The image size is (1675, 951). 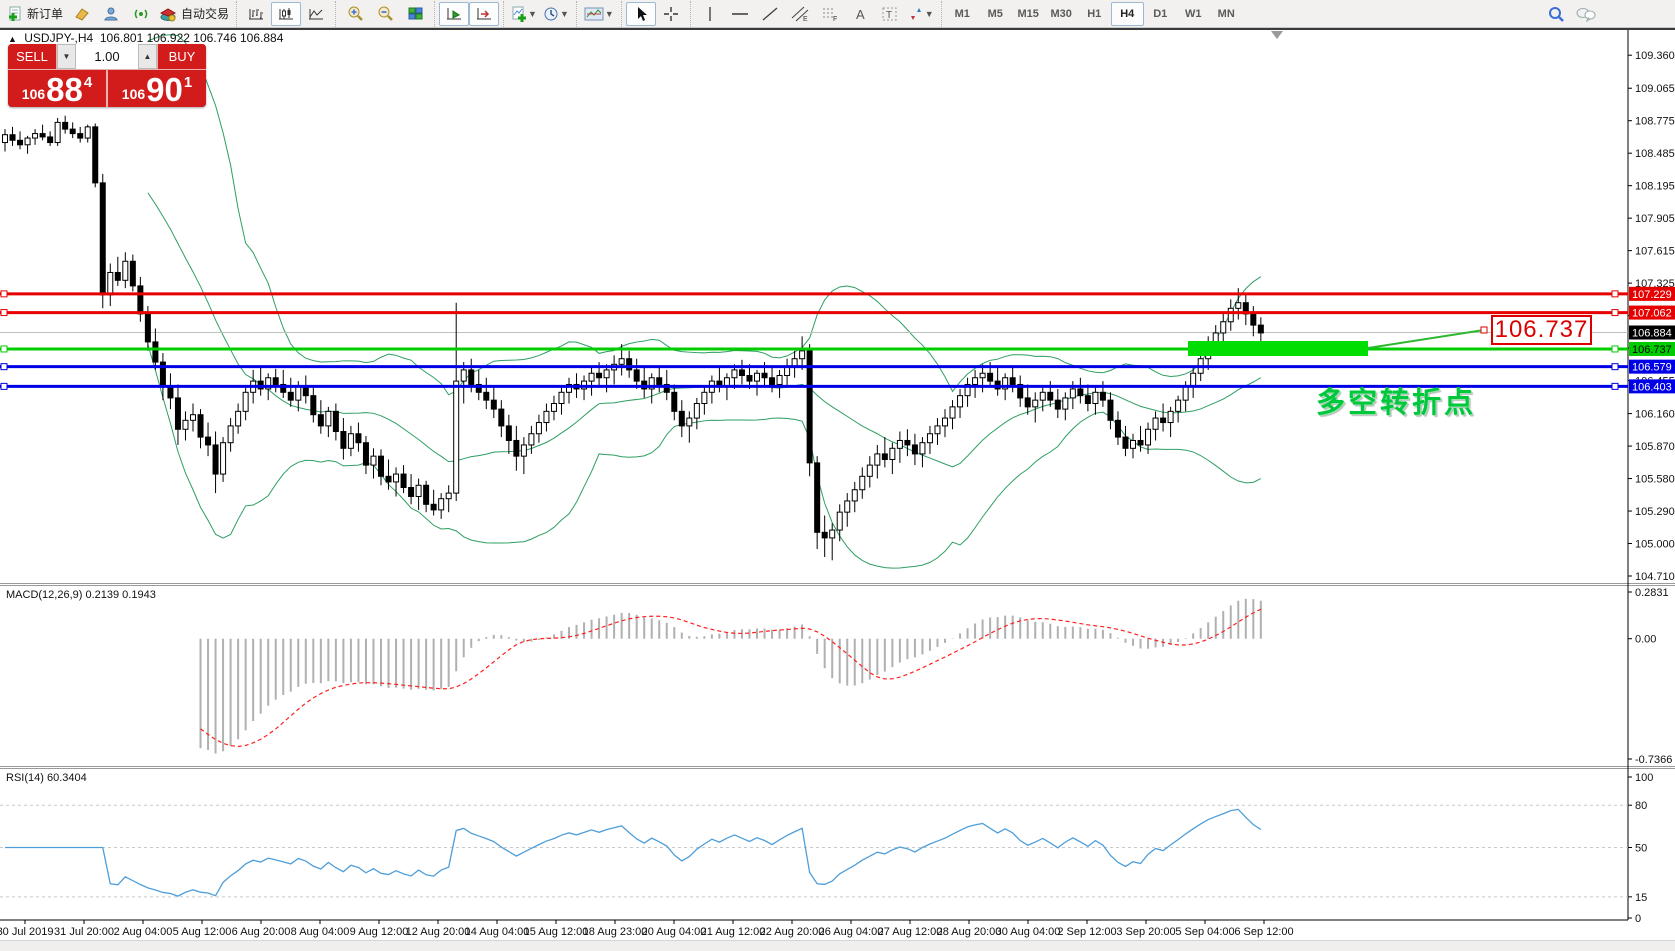 What do you see at coordinates (1644, 778) in the screenshot?
I see `rsi-axis-label: 100` at bounding box center [1644, 778].